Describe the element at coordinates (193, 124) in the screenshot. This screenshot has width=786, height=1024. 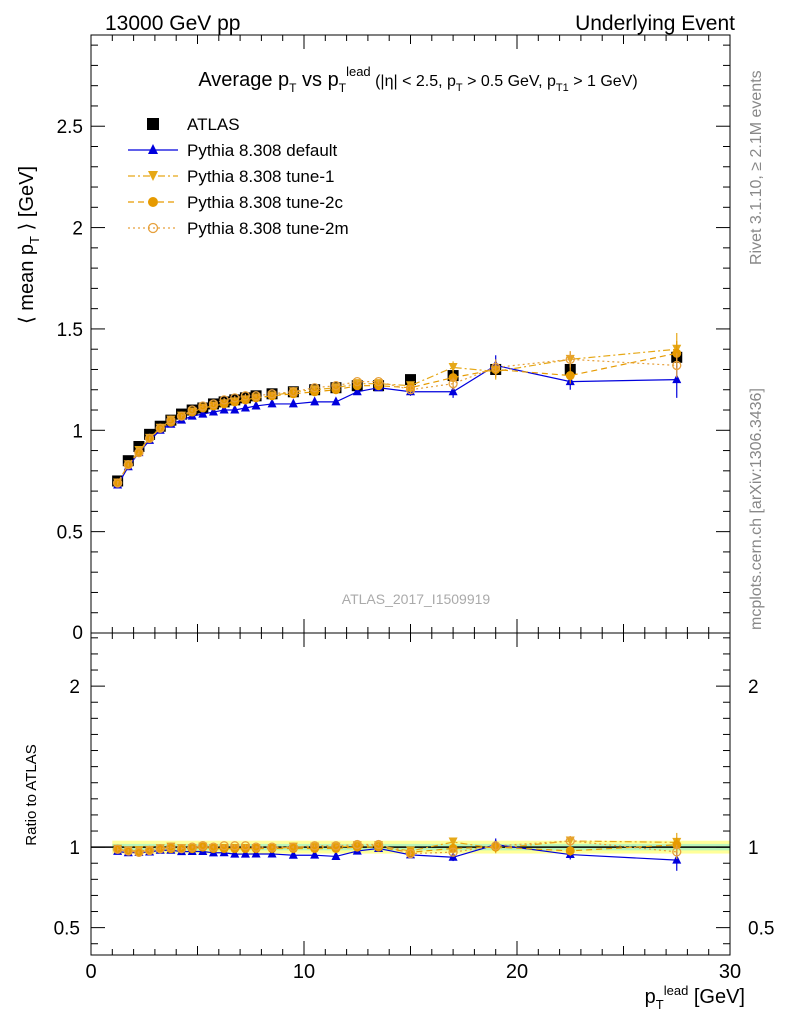
I see `legend-item: ATLAS` at that location.